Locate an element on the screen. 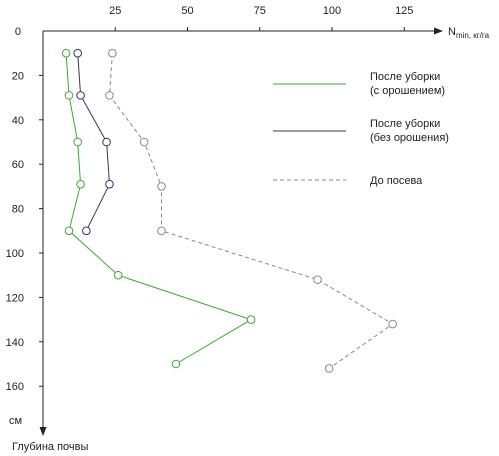  x-tick-label: 25 is located at coordinates (115, 11).